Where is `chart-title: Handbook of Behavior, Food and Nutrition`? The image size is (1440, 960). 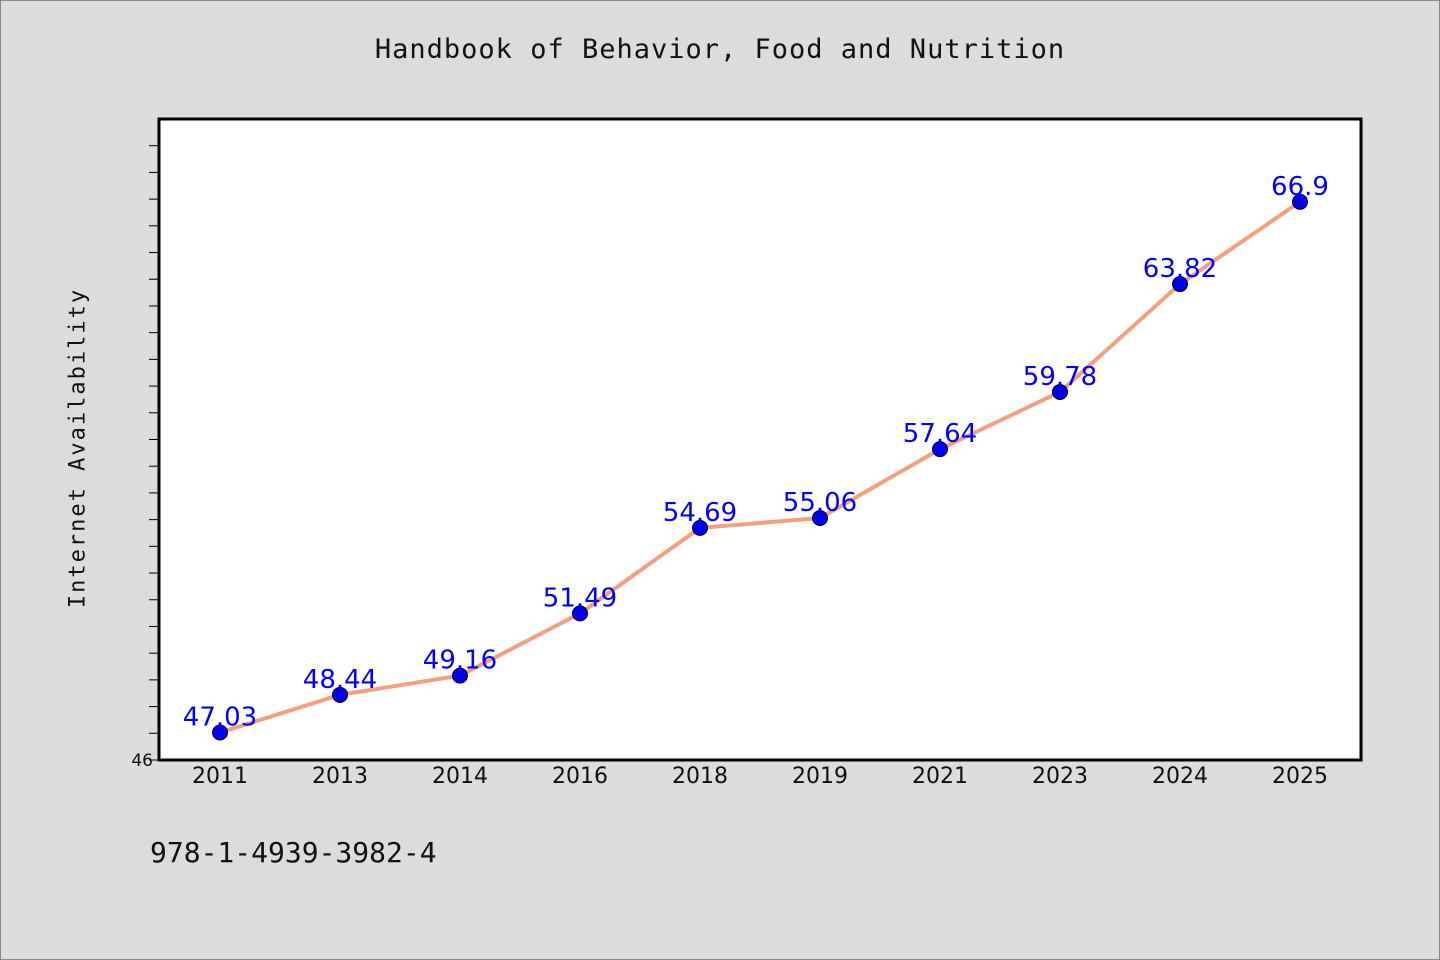
chart-title: Handbook of Behavior, Food and Nutrition is located at coordinates (720, 49).